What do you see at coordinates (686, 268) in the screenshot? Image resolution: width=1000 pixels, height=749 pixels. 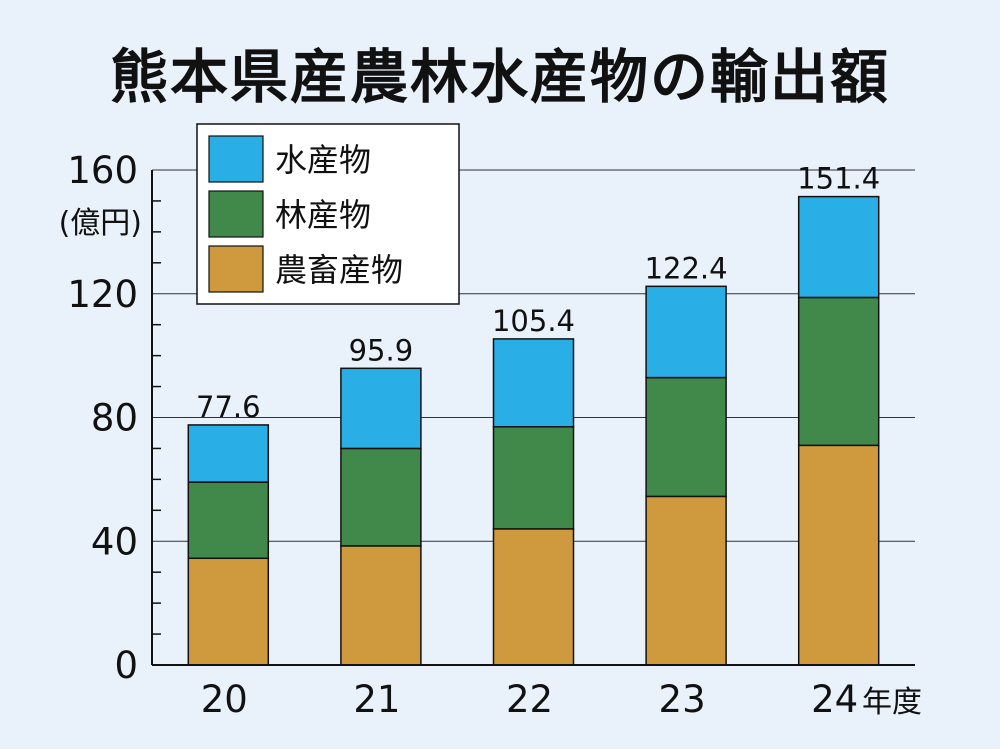 I see `total-label-23: 122.4` at bounding box center [686, 268].